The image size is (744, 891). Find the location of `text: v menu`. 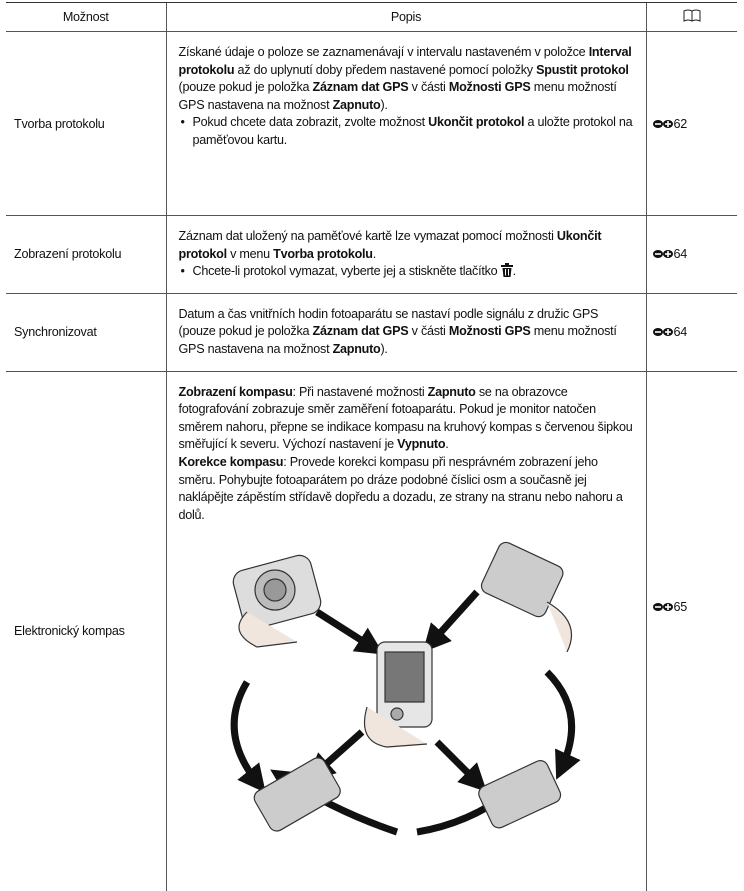

text: v menu is located at coordinates (250, 253).